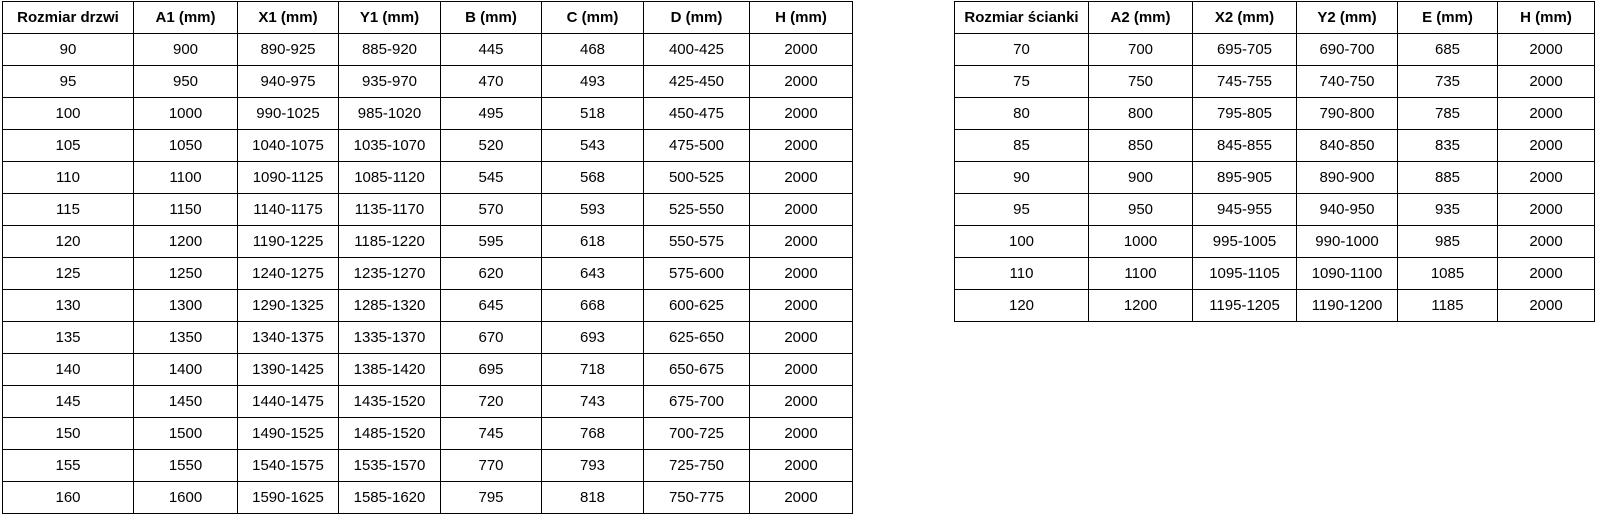 This screenshot has width=1600, height=515. What do you see at coordinates (1244, 81) in the screenshot?
I see `table-cell: 745-755` at bounding box center [1244, 81].